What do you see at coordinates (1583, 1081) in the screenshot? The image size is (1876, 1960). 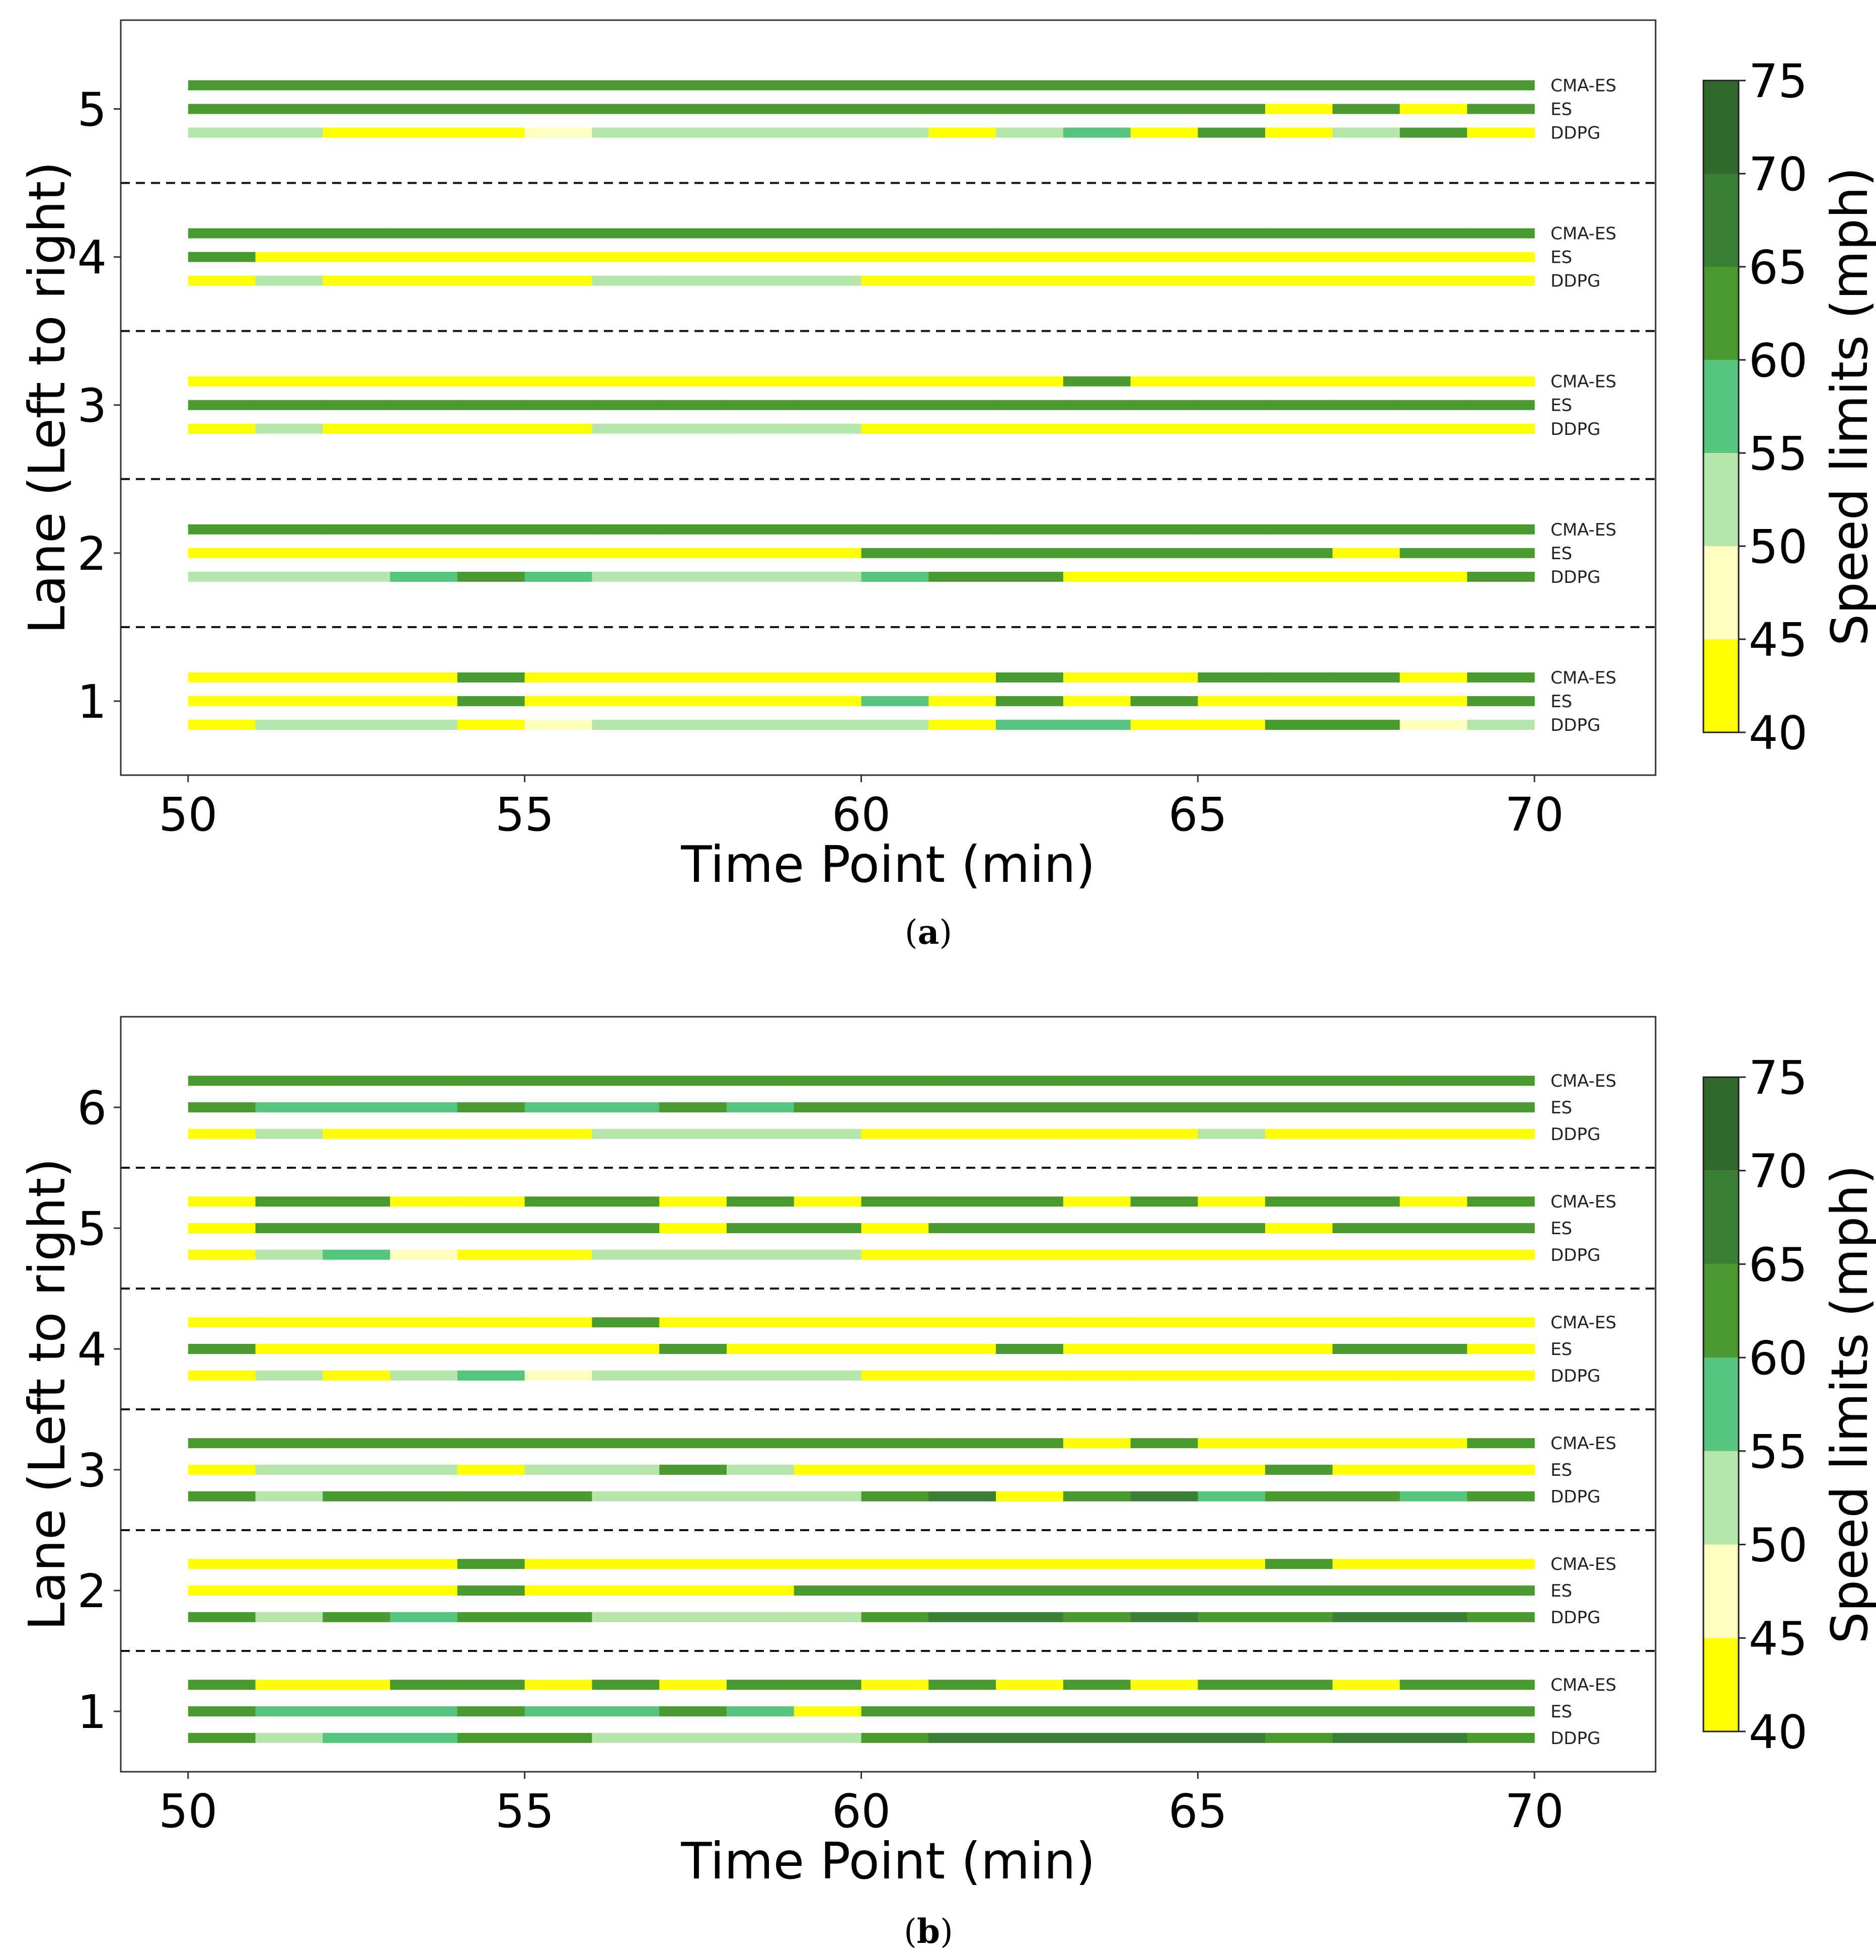 I see `method-label: CMA-ES` at bounding box center [1583, 1081].